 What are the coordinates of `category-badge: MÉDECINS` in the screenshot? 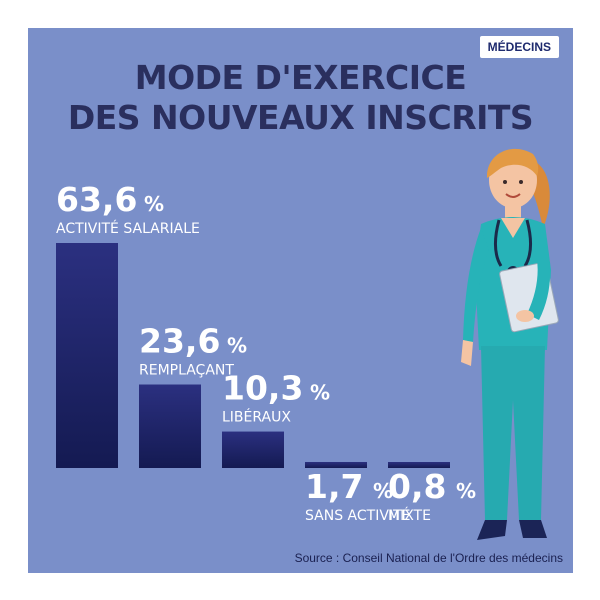 It's located at (519, 47).